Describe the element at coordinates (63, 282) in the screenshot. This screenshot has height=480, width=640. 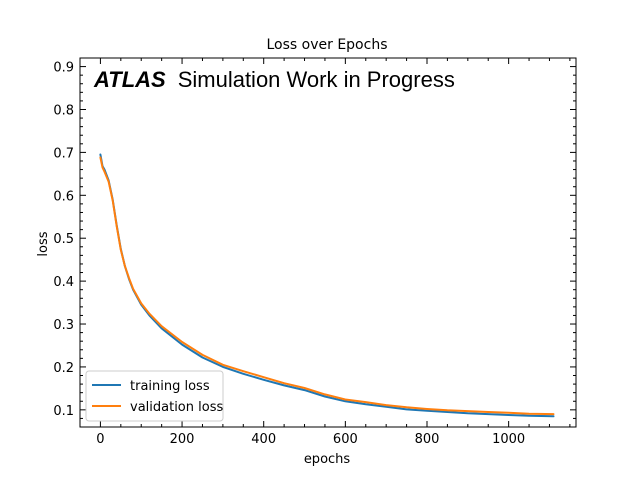
I see `y-tick-label: 0.4` at that location.